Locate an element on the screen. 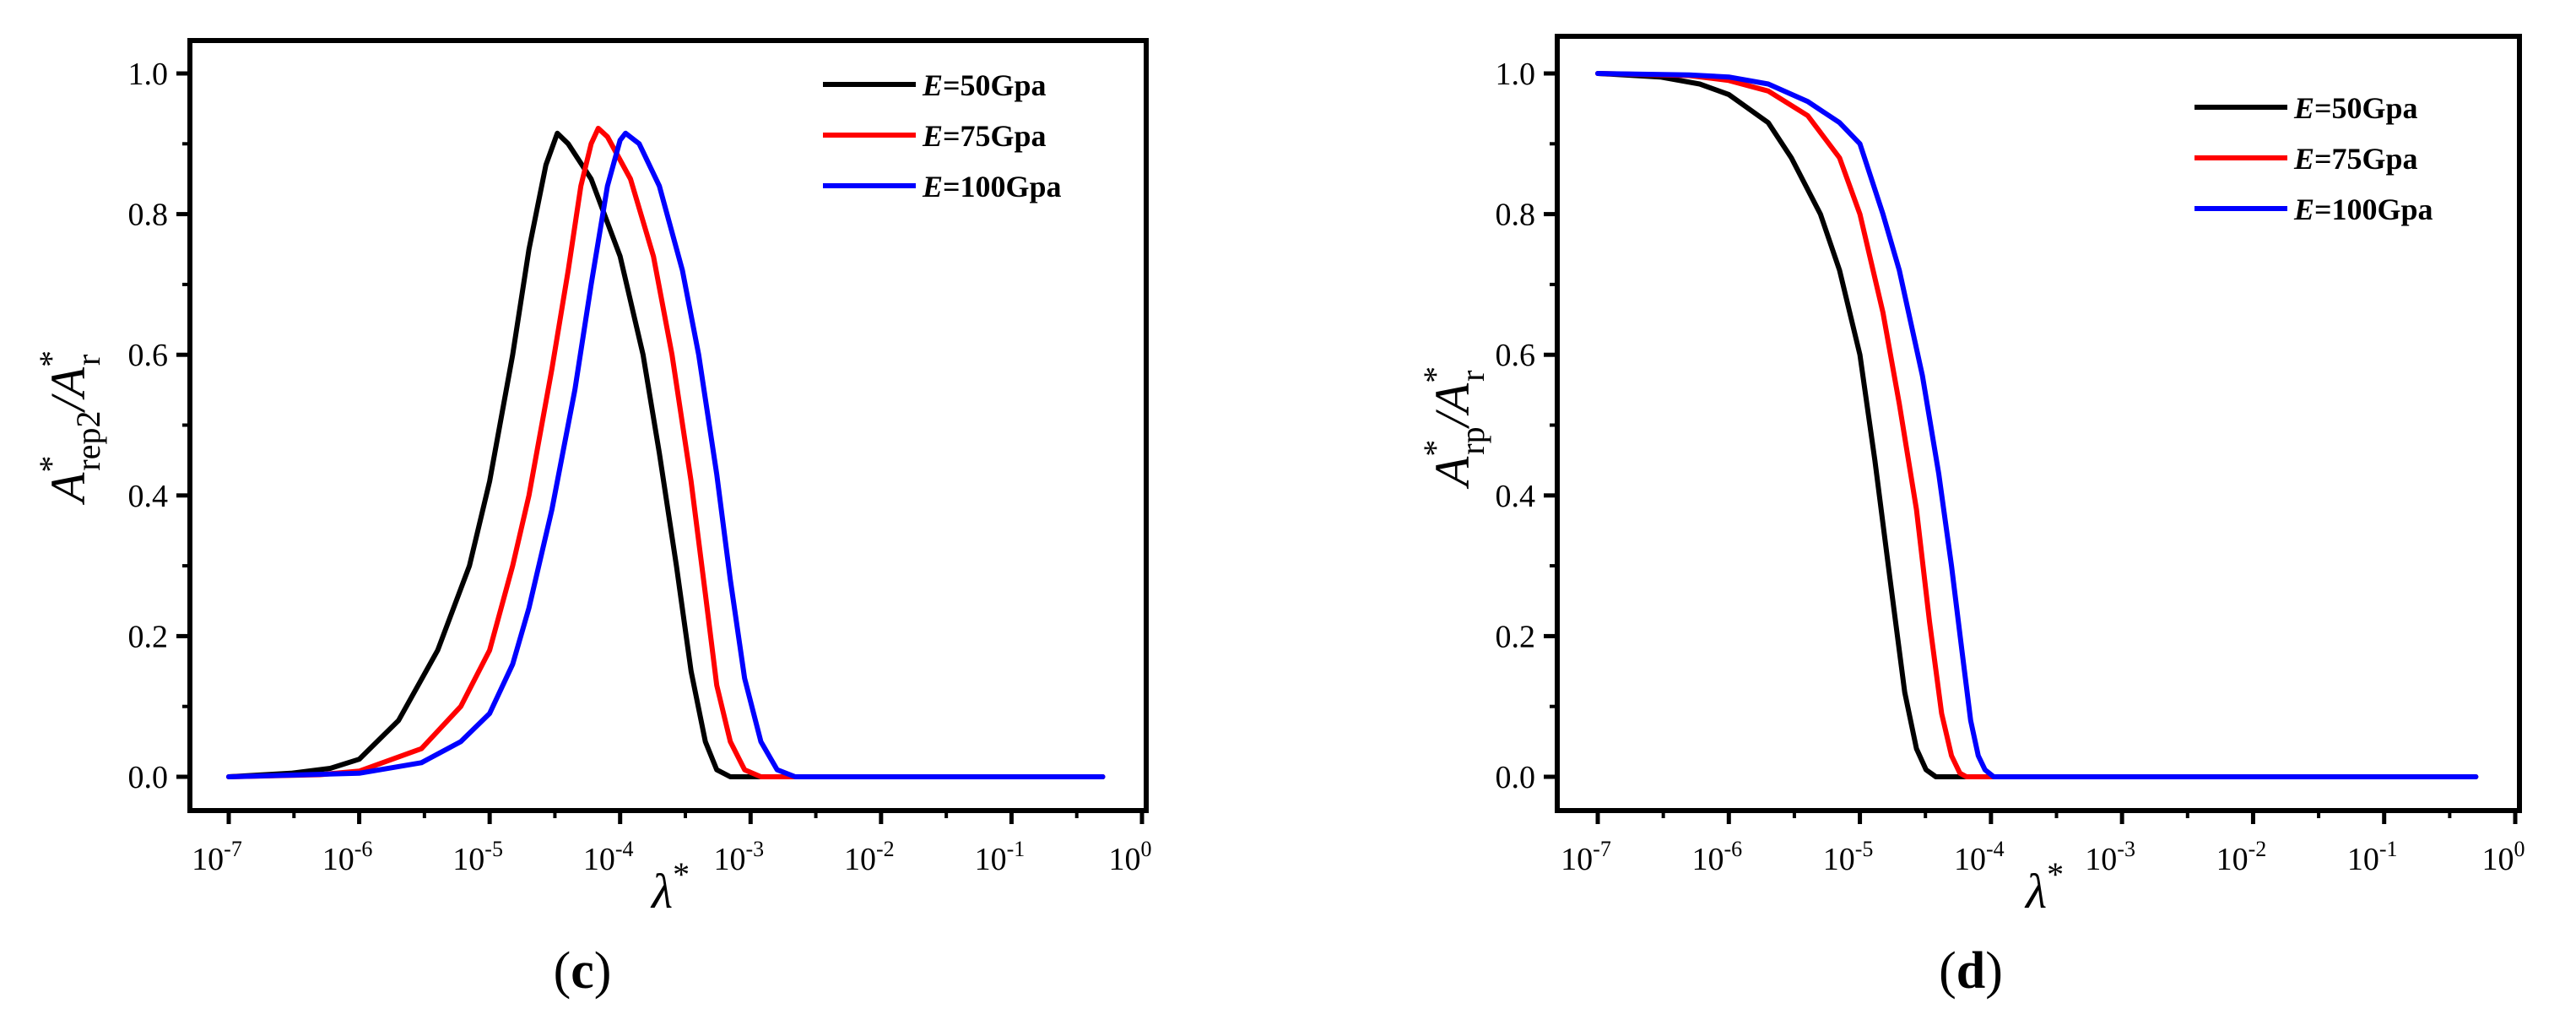 The width and height of the screenshot is (2576, 1036). panel-d-legend: E=50Gpa E=75Gpa E=100Gpa is located at coordinates (2313, 158).